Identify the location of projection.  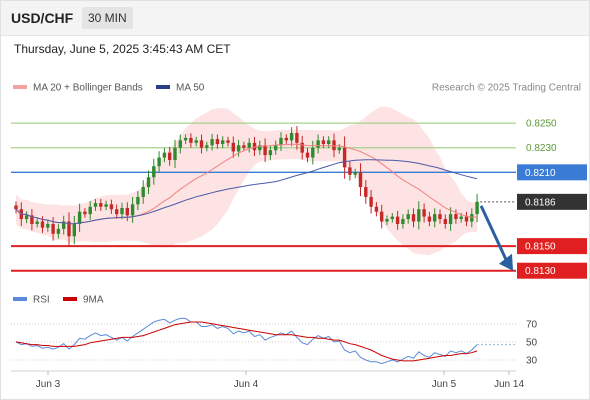
(496, 238).